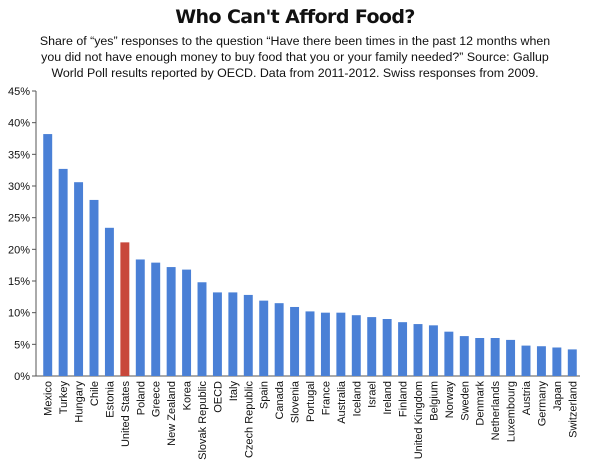 The image size is (590, 469). What do you see at coordinates (63, 272) in the screenshot?
I see `bar-turkey` at bounding box center [63, 272].